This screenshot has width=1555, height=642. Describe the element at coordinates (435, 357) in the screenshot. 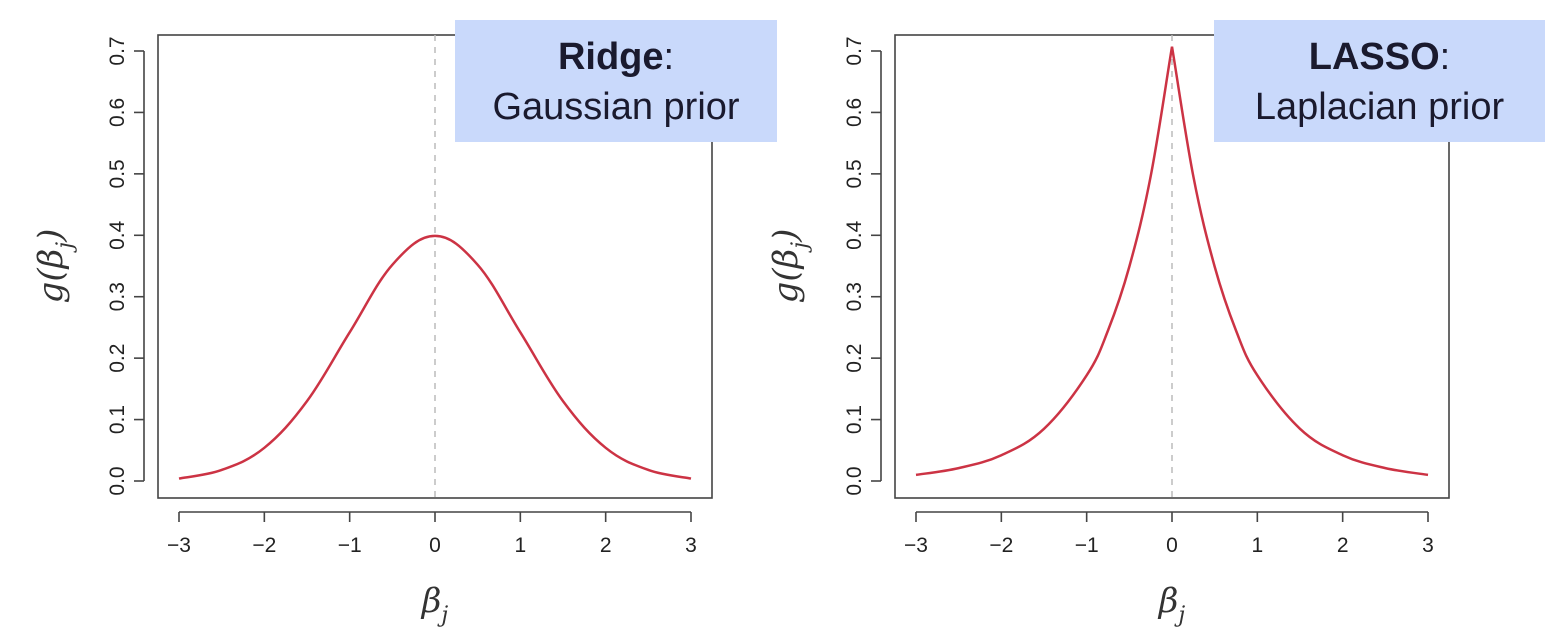

I see `density-curve` at that location.